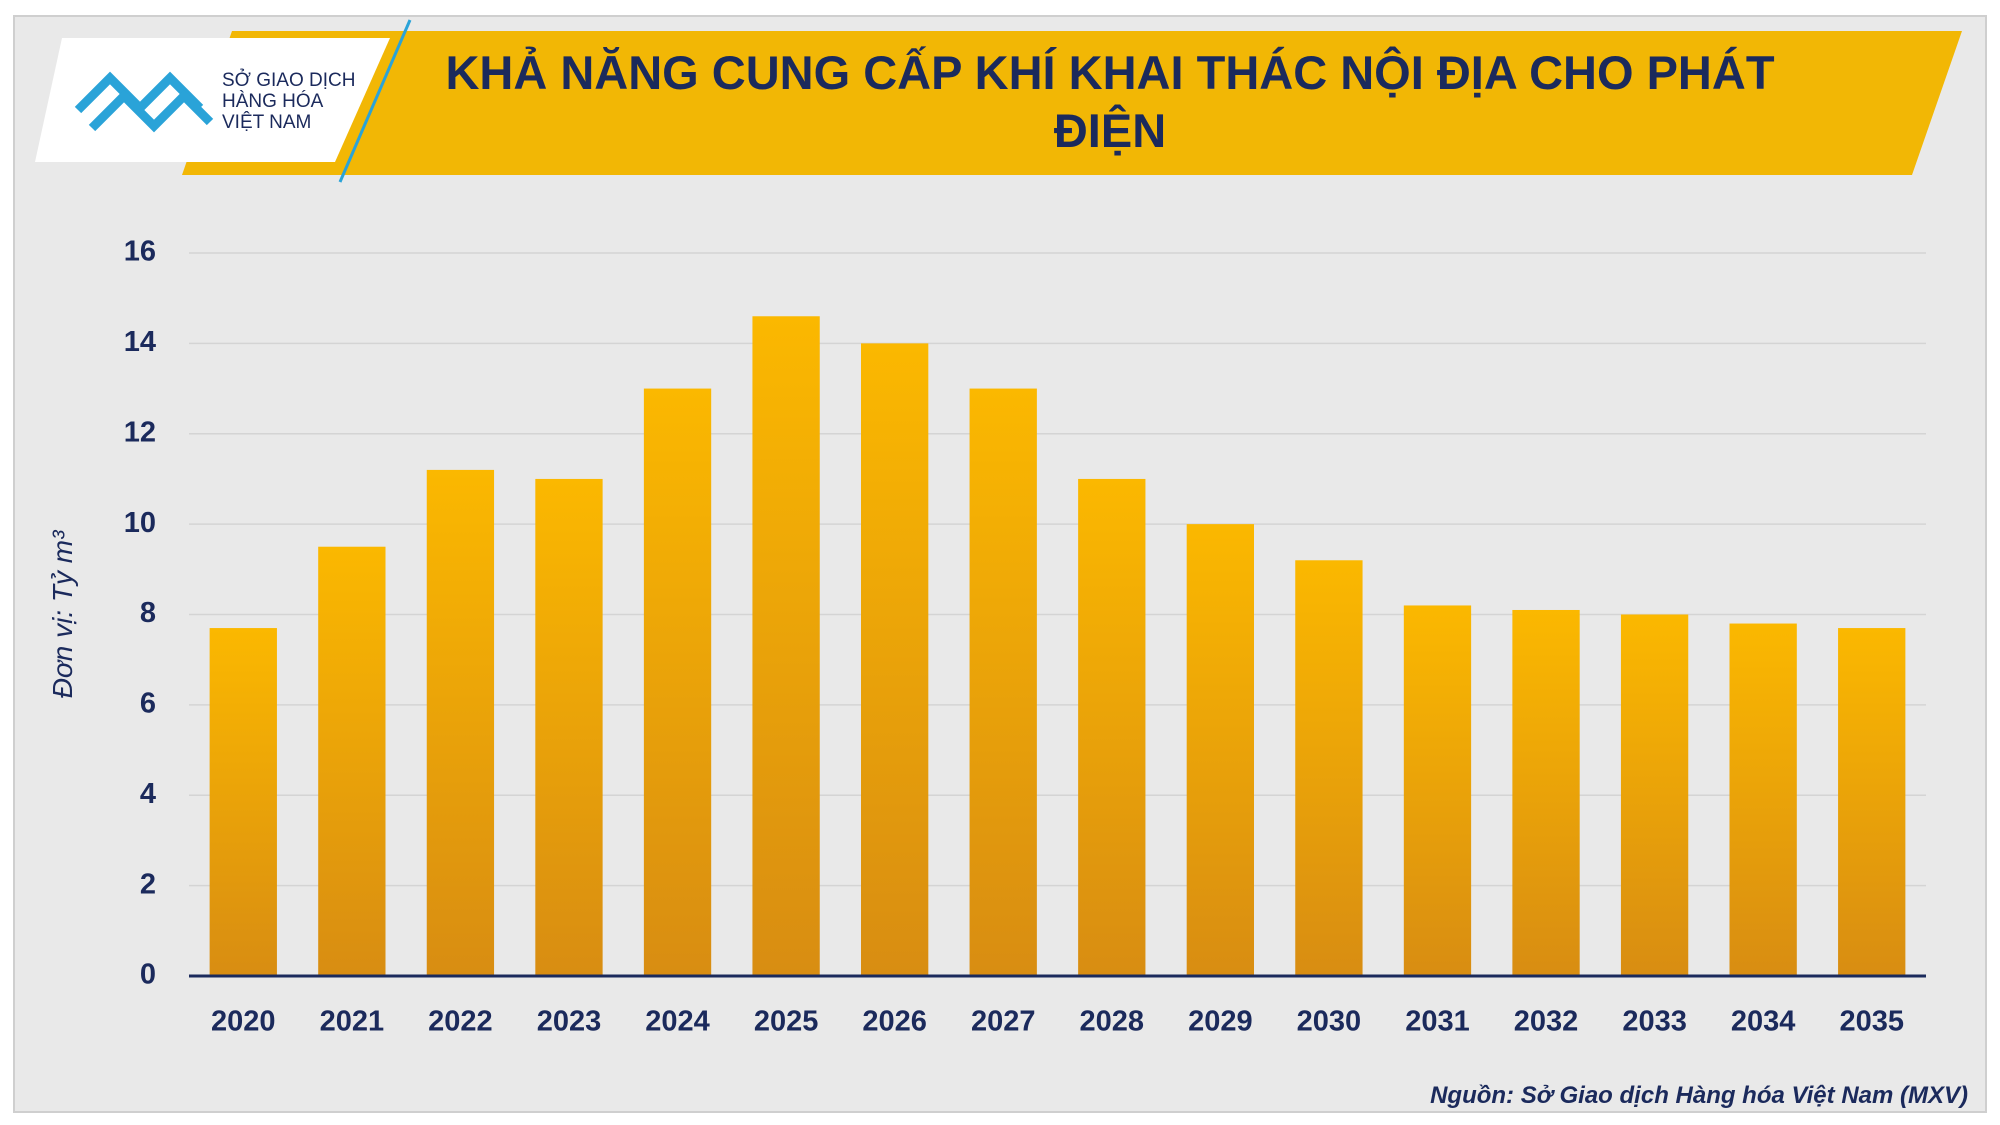 The width and height of the screenshot is (2000, 1125). Describe the element at coordinates (460, 1022) in the screenshot. I see `x-tick-label: 2022` at that location.